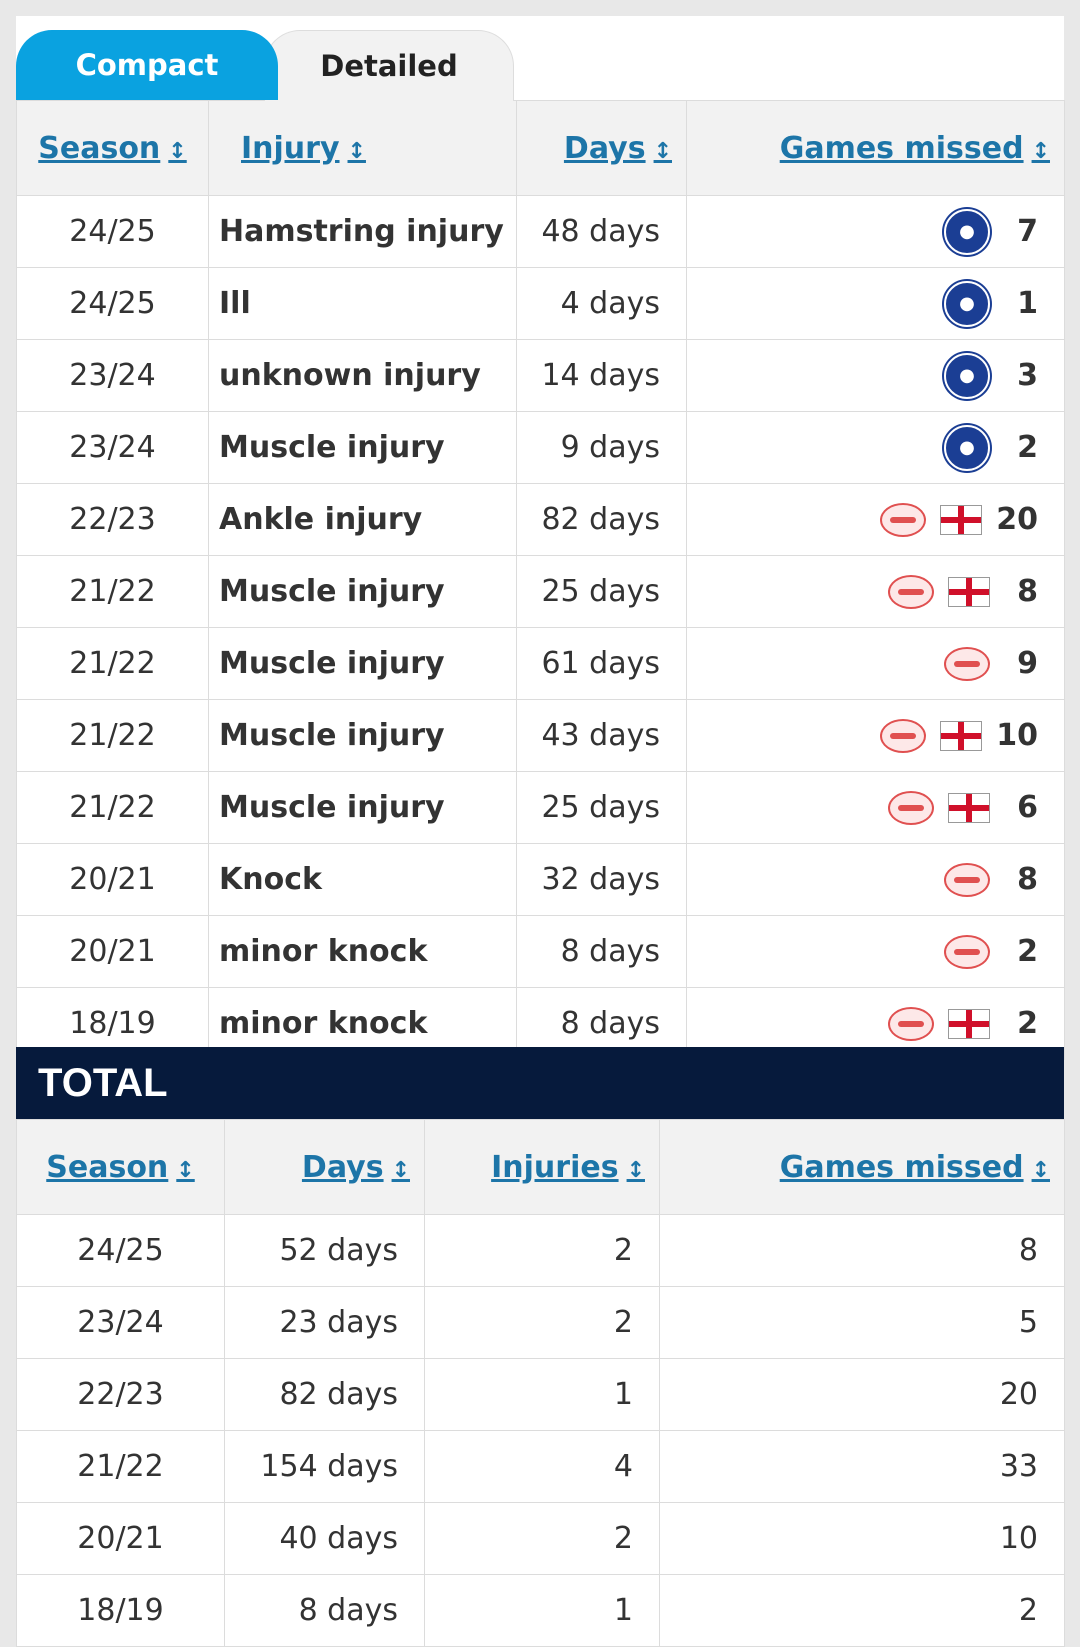 The width and height of the screenshot is (1080, 1647). What do you see at coordinates (324, 1538) in the screenshot?
I see `total-days-cell: 40 days` at bounding box center [324, 1538].